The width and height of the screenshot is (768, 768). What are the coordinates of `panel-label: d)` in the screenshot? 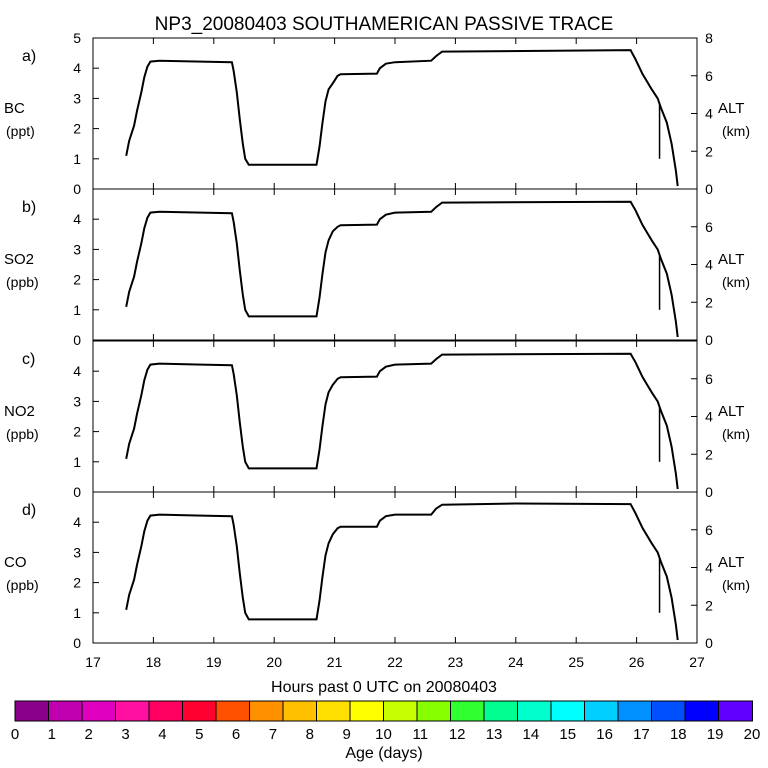 It's located at (29, 510).